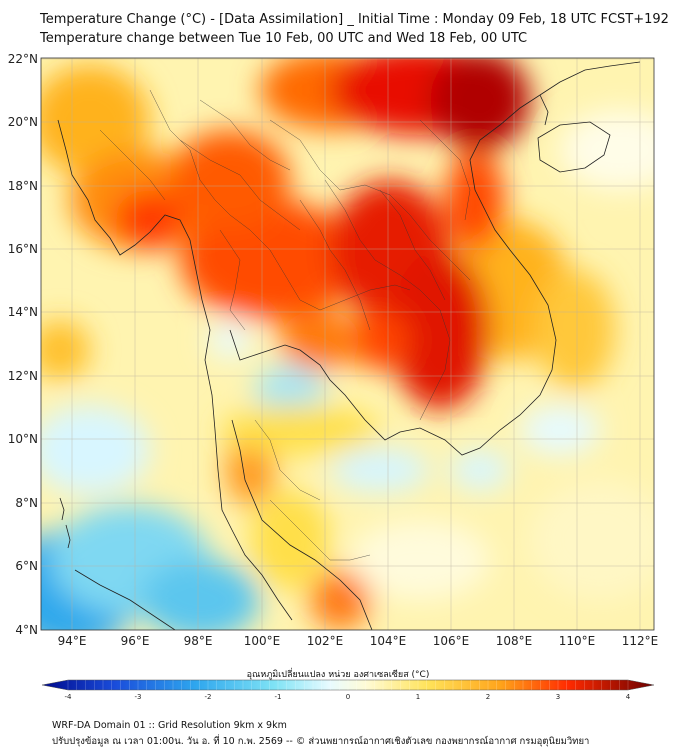 The image size is (676, 756). I want to click on lon-tick: 108°E, so click(514, 641).